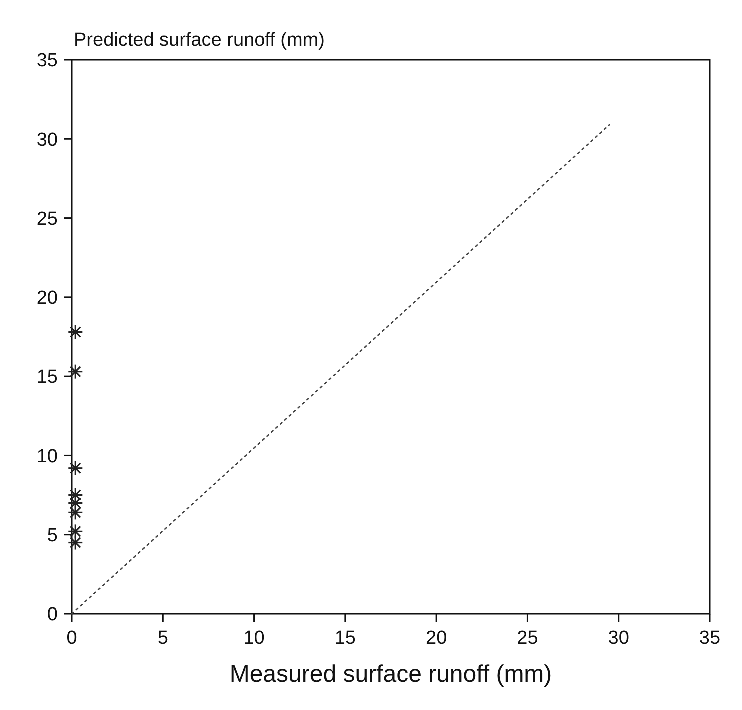 This screenshot has width=742, height=710. I want to click on y-tick-label: 35, so click(47, 61).